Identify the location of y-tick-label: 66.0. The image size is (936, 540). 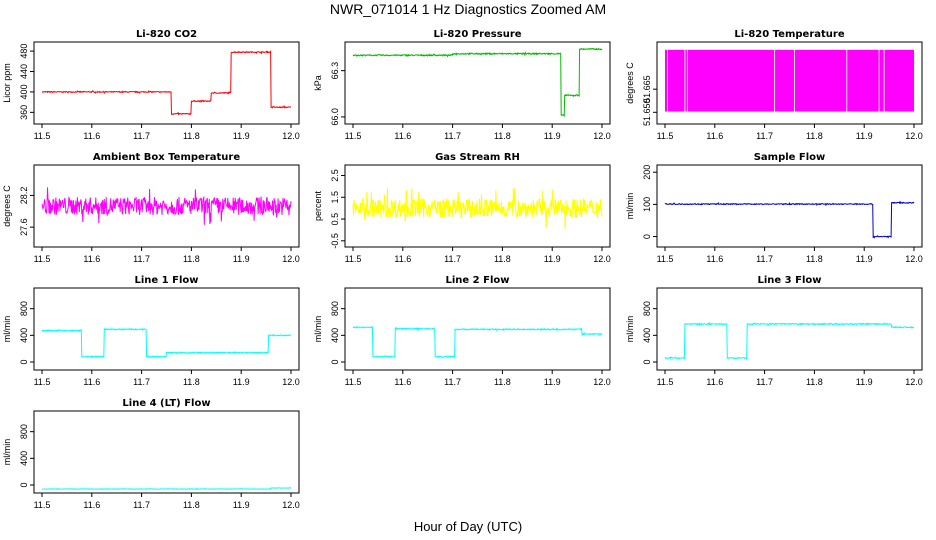
(335, 117).